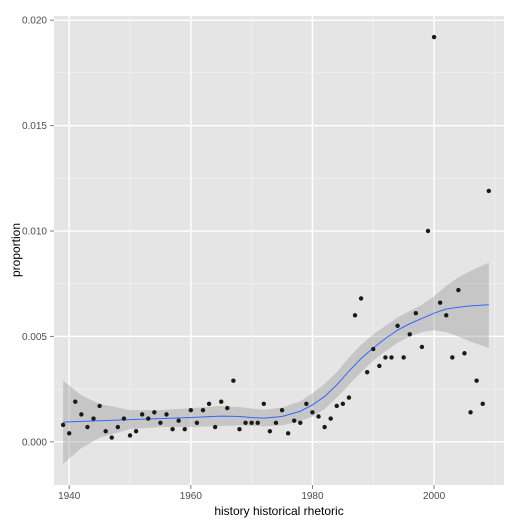 This screenshot has height=525, width=525. Describe the element at coordinates (252, 493) in the screenshot. I see `x-axis: 1940 1960 1980 2000` at that location.